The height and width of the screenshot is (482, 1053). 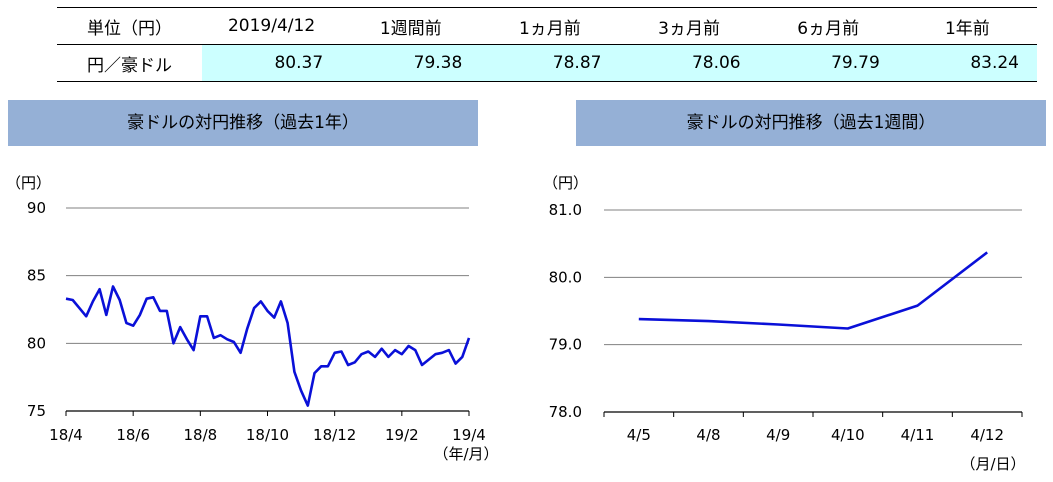 I want to click on y-tick-label: 78.0, so click(x=565, y=412).